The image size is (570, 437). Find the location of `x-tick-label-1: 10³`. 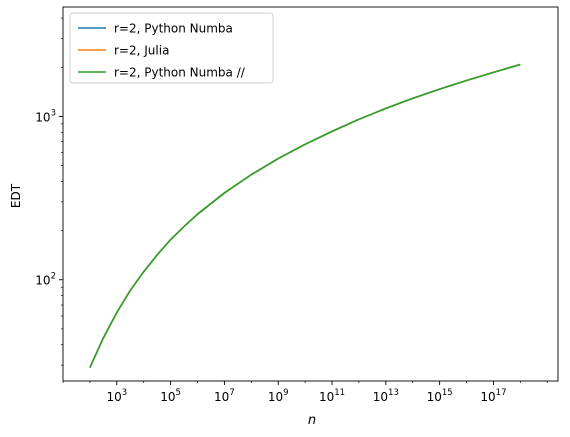

x-tick-label-1: 10³ is located at coordinates (116, 396).